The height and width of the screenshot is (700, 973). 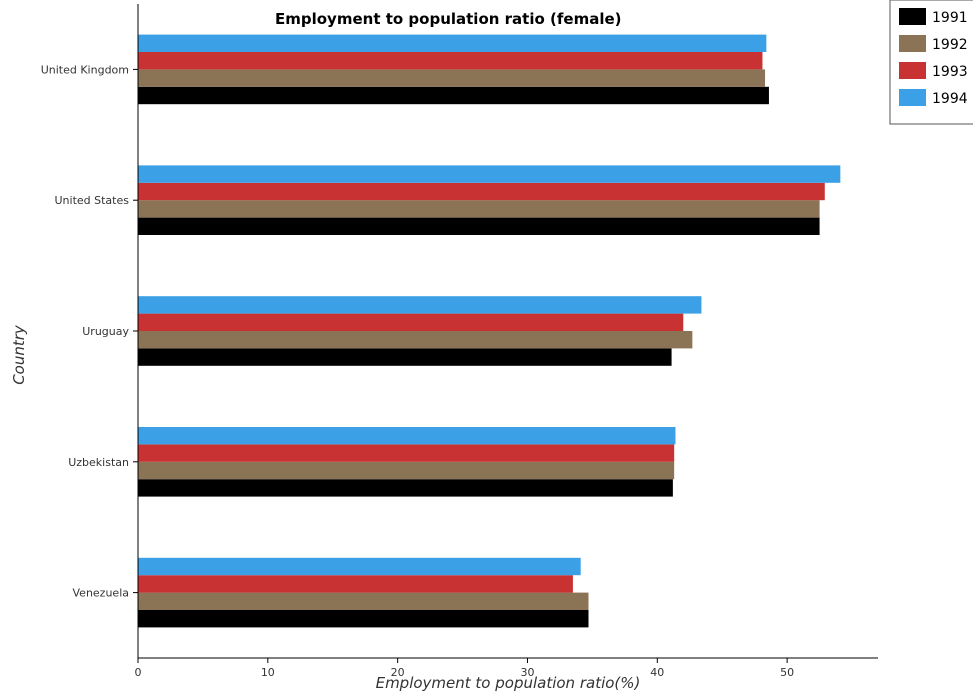 I want to click on legend-swatch-1992, so click(x=912, y=43).